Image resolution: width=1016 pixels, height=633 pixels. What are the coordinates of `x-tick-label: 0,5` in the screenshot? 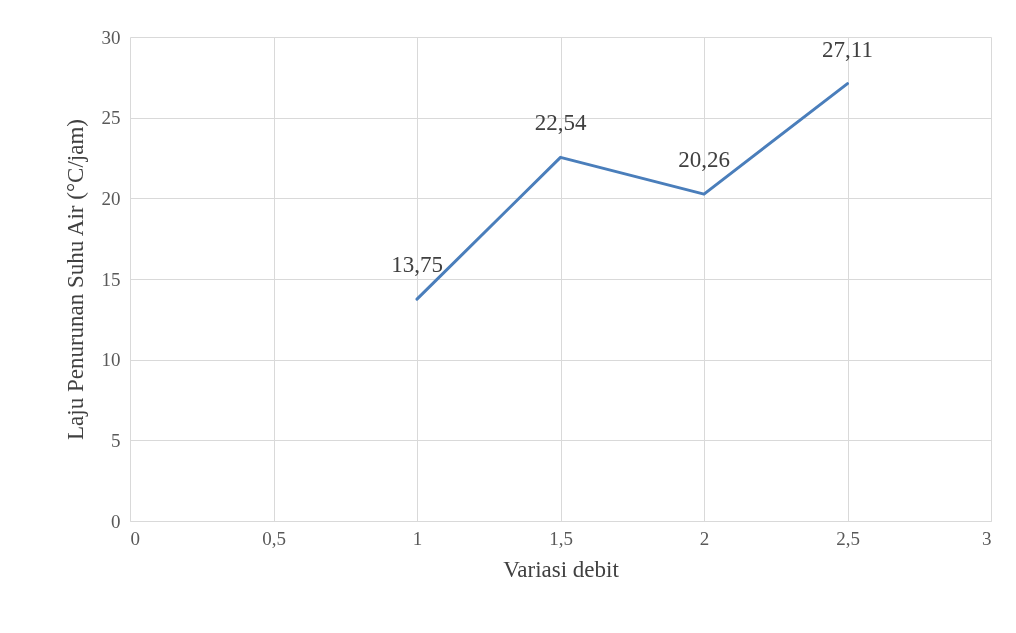 It's located at (274, 538).